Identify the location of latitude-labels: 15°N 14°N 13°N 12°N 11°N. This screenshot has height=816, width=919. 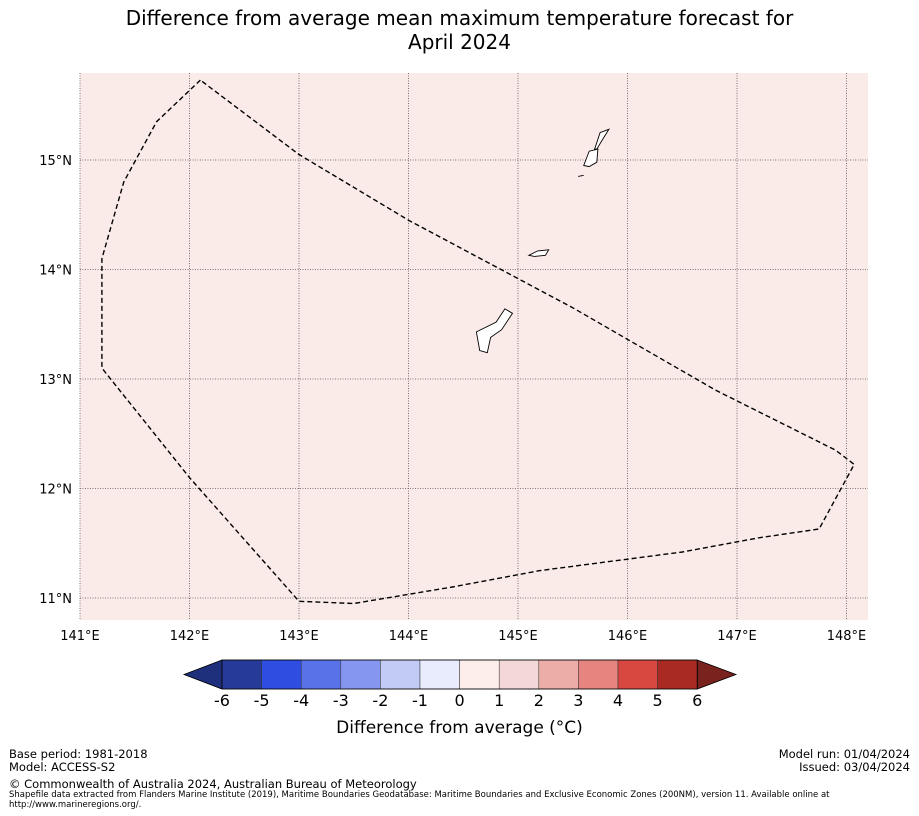
(55, 380).